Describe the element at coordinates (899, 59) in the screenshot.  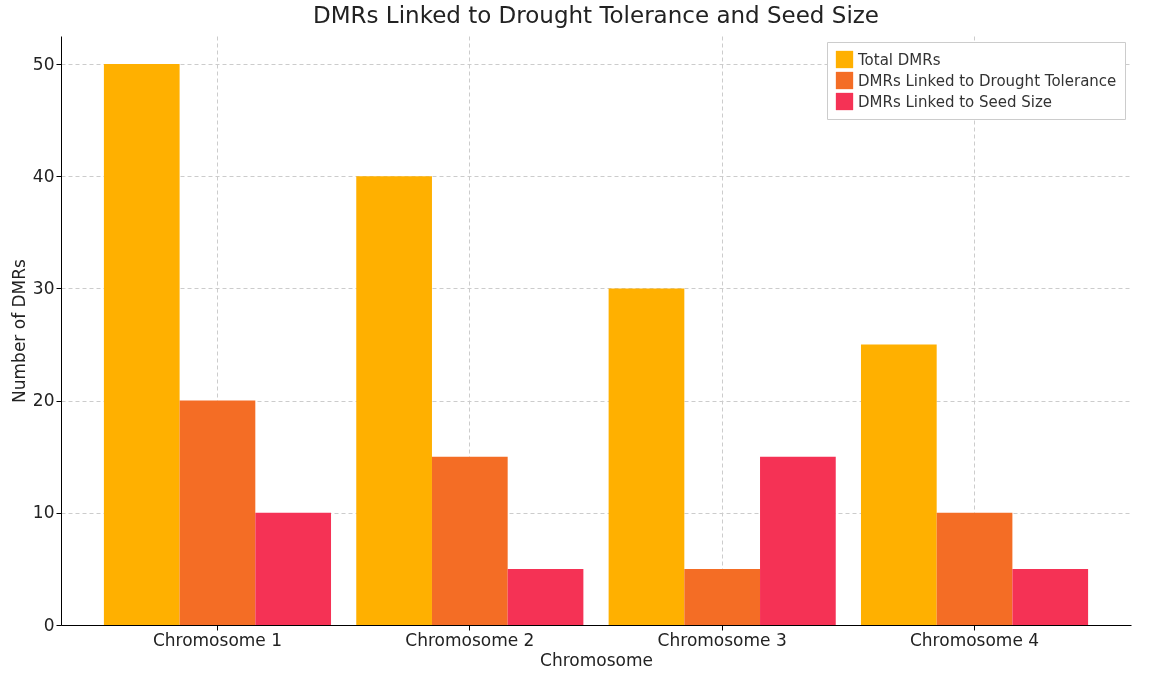
I see `legend-label: Total DMRs` at that location.